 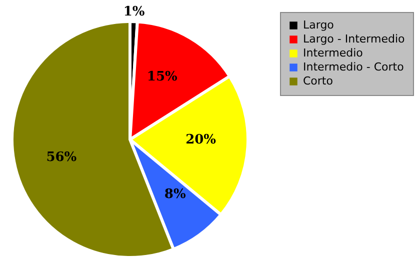 I want to click on data-label: 20%, so click(x=201, y=140).